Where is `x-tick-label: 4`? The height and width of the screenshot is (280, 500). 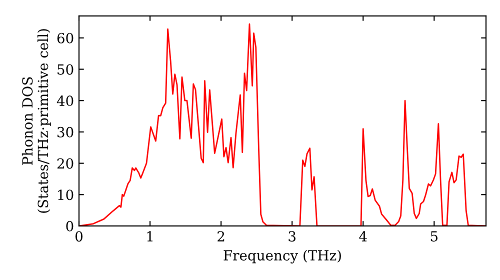
x-tick-label: 4 is located at coordinates (363, 236).